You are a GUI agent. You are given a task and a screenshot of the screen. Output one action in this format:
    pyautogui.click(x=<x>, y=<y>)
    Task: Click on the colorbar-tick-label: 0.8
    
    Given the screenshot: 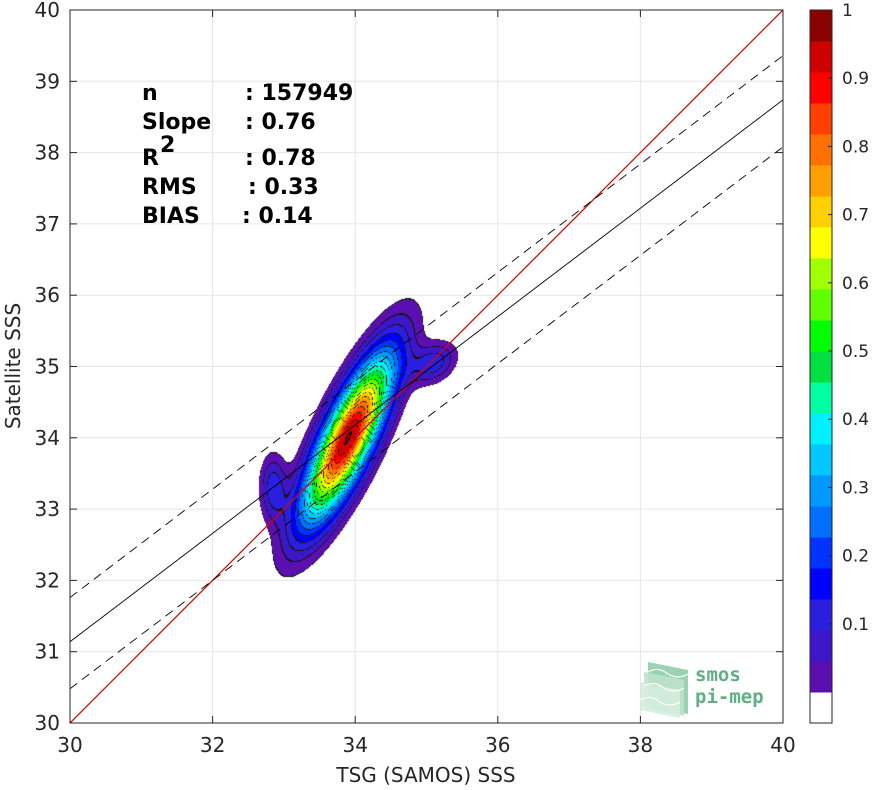 What is the action you would take?
    pyautogui.click(x=855, y=147)
    